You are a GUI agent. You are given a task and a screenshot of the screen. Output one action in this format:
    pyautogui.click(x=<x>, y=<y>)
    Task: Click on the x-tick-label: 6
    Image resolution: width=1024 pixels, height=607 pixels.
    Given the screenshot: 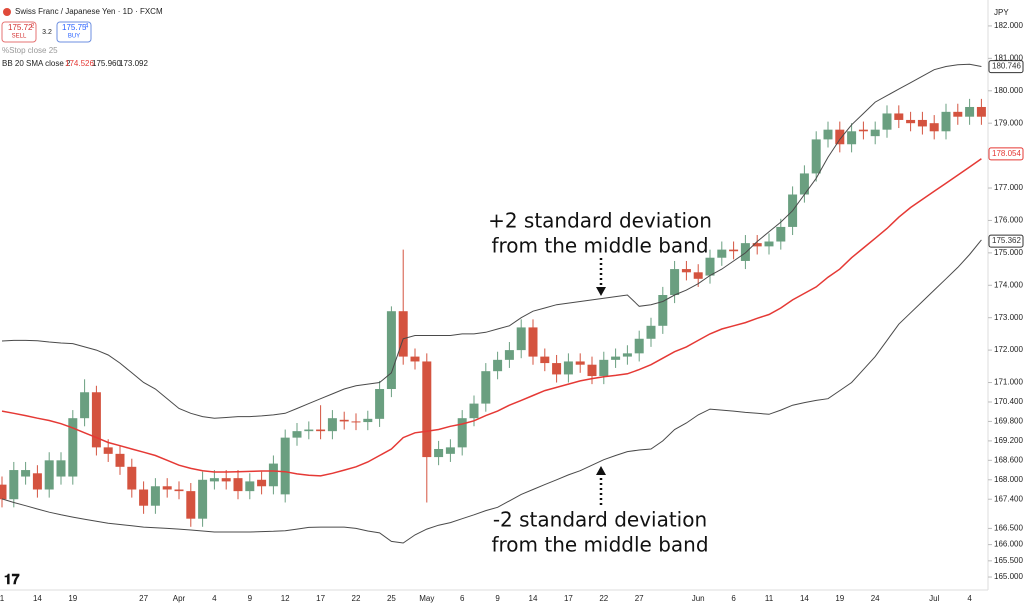 What is the action you would take?
    pyautogui.click(x=462, y=598)
    